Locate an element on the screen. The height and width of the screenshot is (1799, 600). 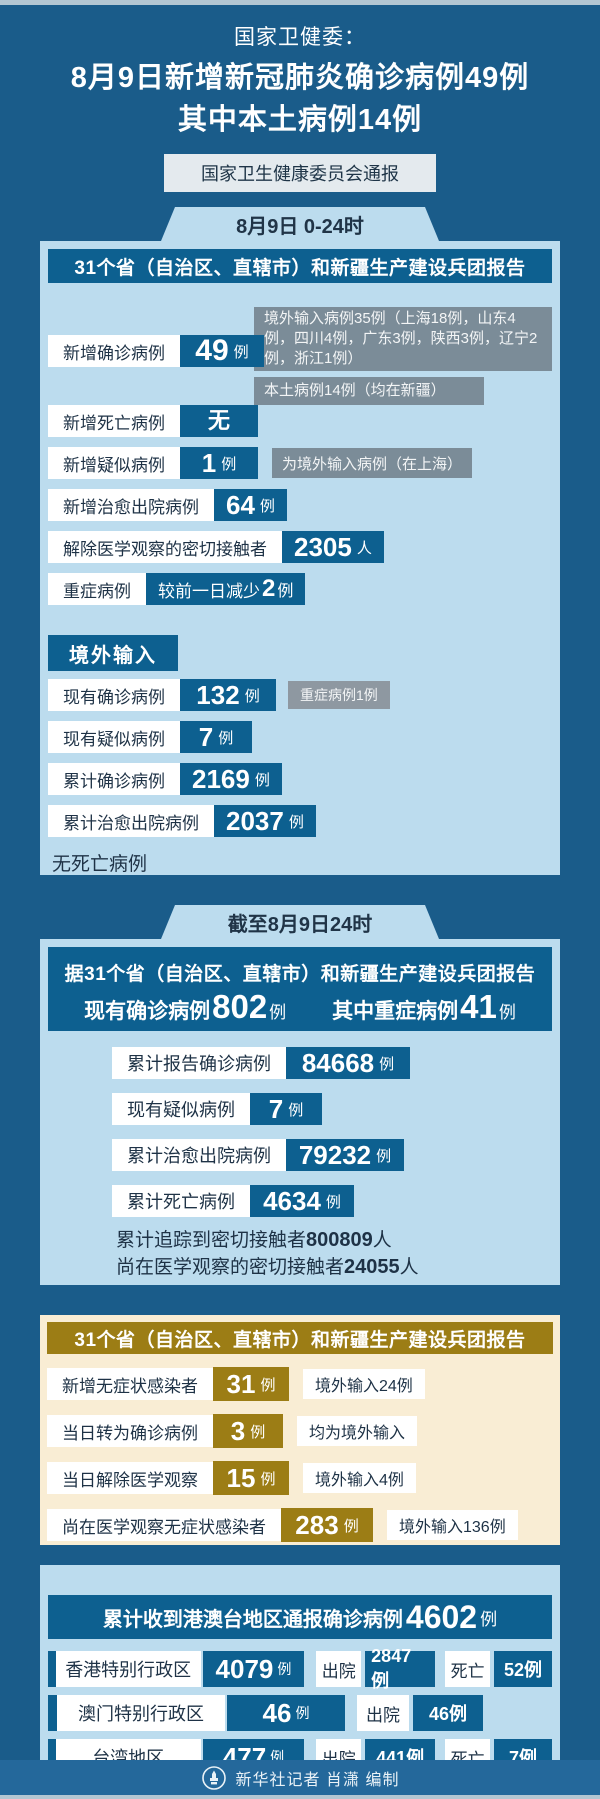
region-label: 澳门特别行政区 is located at coordinates (141, 1713).